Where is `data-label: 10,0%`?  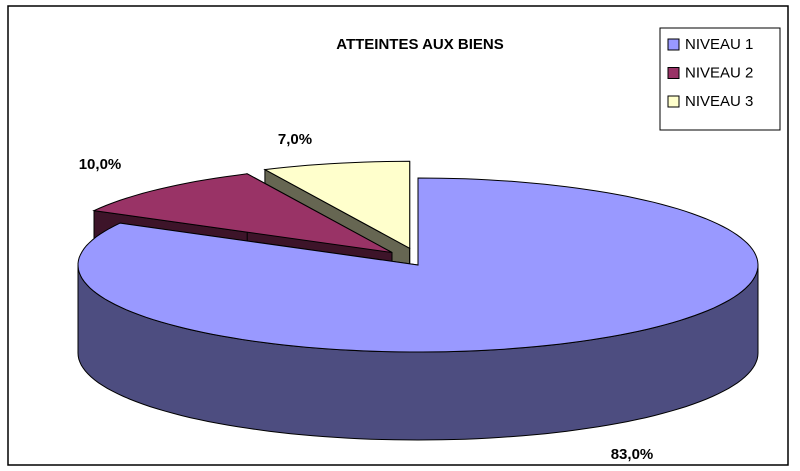 data-label: 10,0% is located at coordinates (100, 164).